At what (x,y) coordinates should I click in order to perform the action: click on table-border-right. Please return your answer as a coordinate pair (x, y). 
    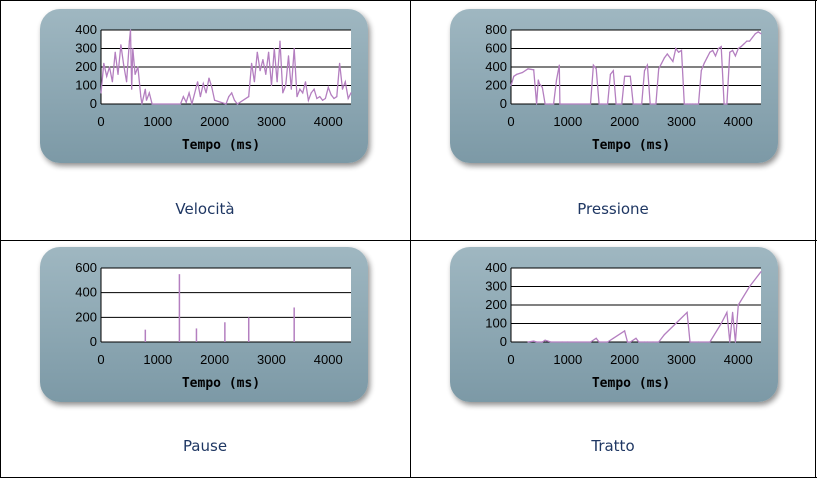
    Looking at the image, I should click on (815, 239).